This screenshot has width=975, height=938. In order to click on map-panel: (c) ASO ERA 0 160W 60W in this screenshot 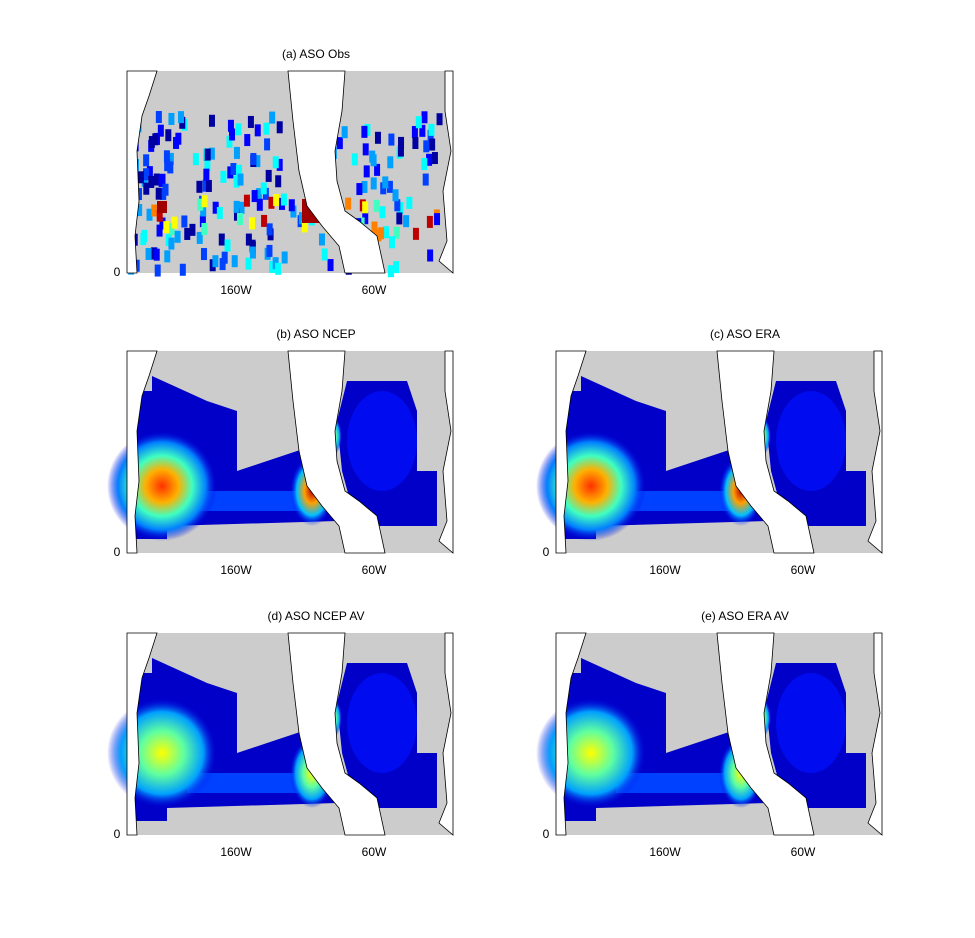, I will do `click(709, 452)`.